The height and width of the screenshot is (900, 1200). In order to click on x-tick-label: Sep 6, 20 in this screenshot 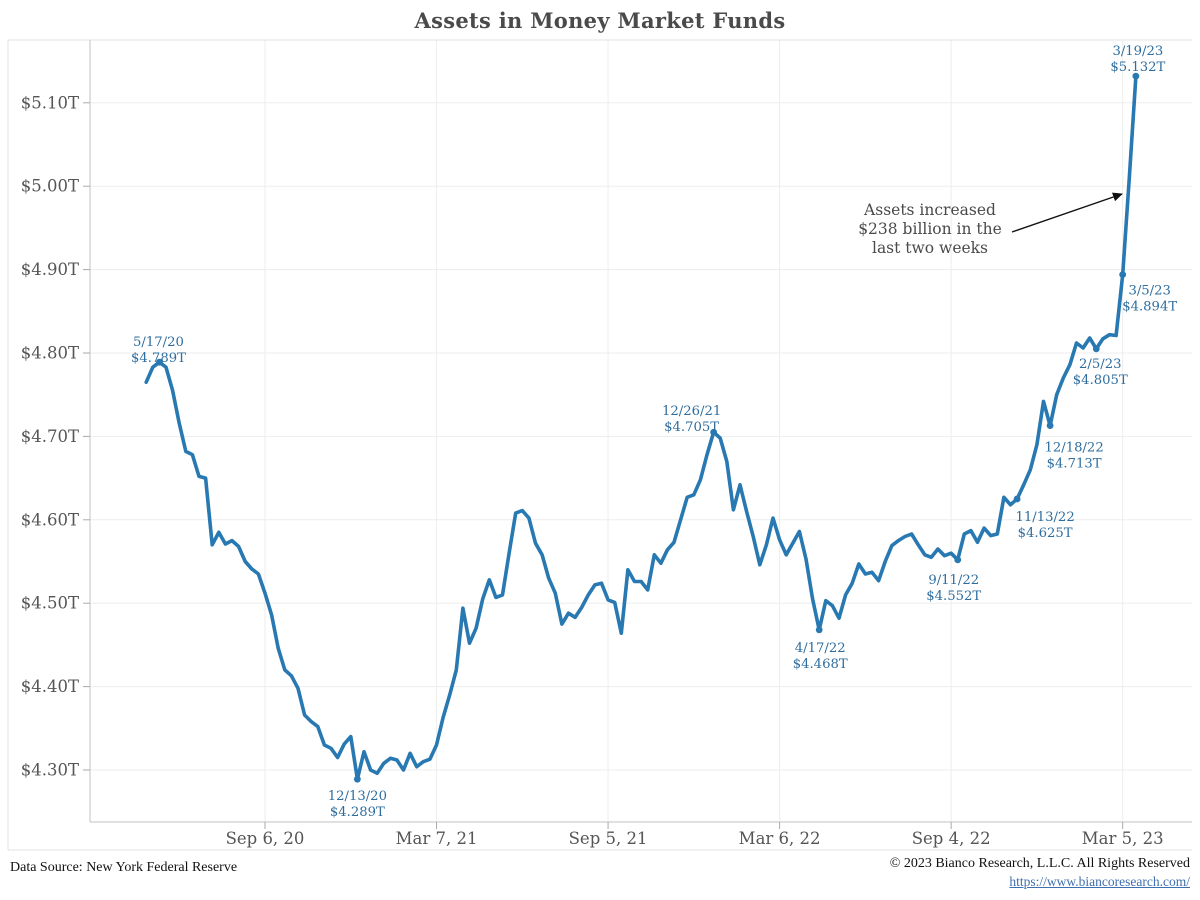, I will do `click(265, 838)`.